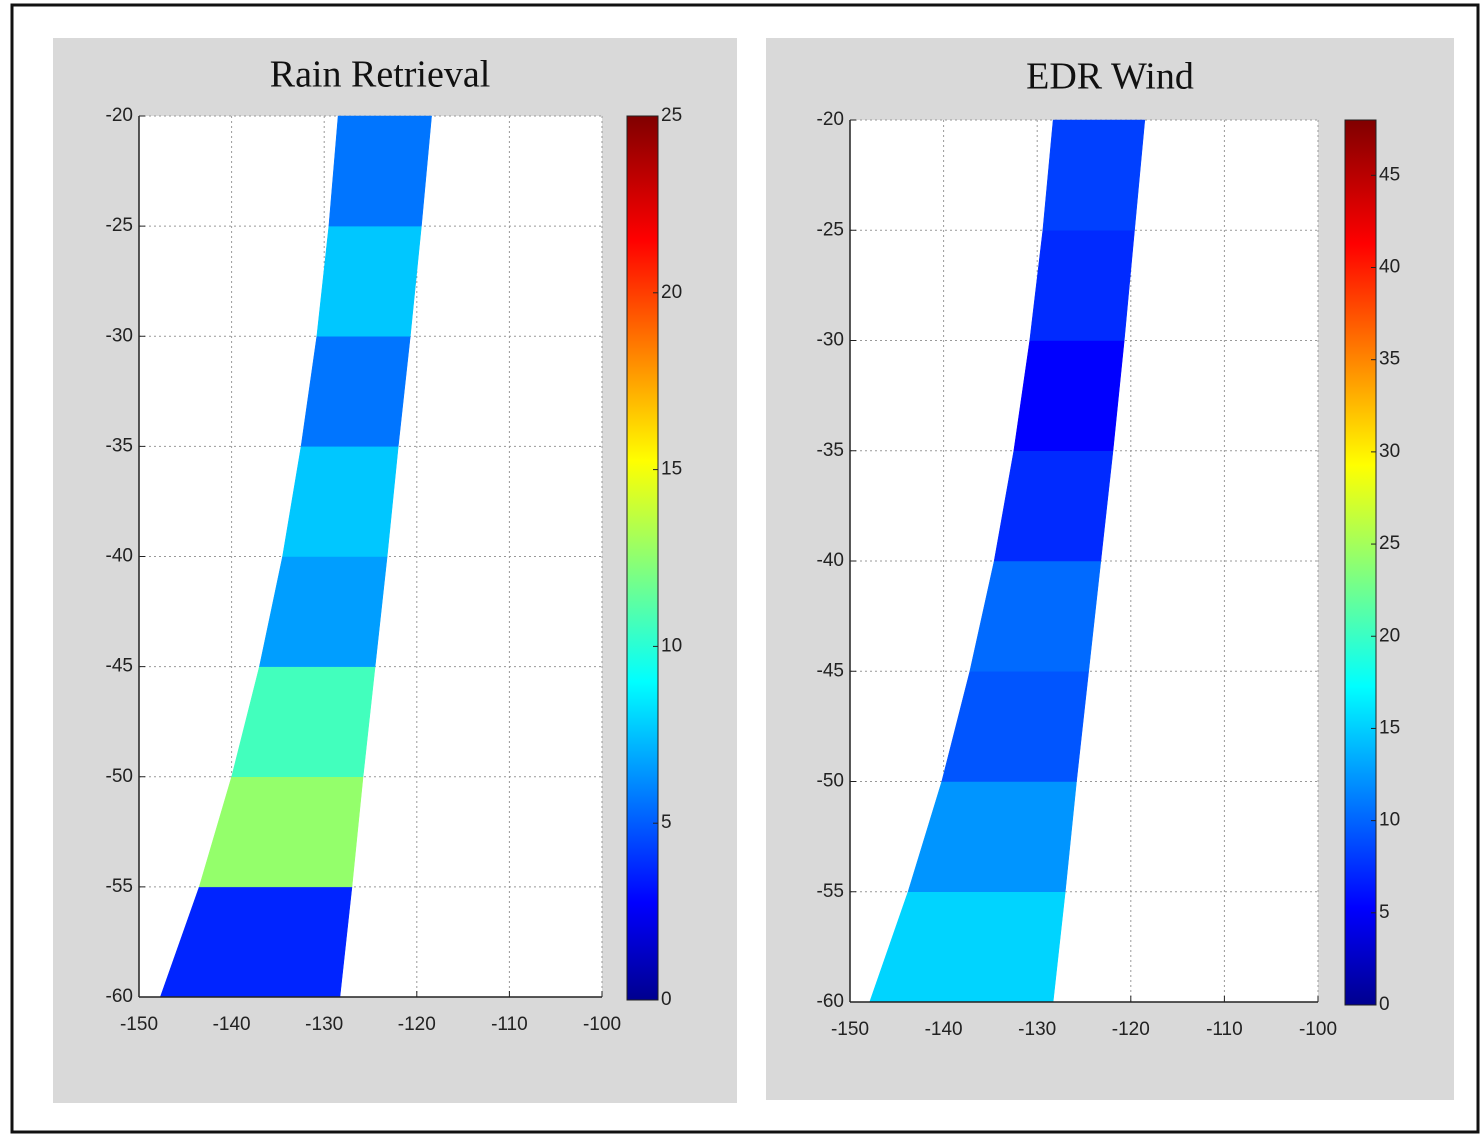  I want to click on chart-title: EDR Wind, so click(1110, 77).